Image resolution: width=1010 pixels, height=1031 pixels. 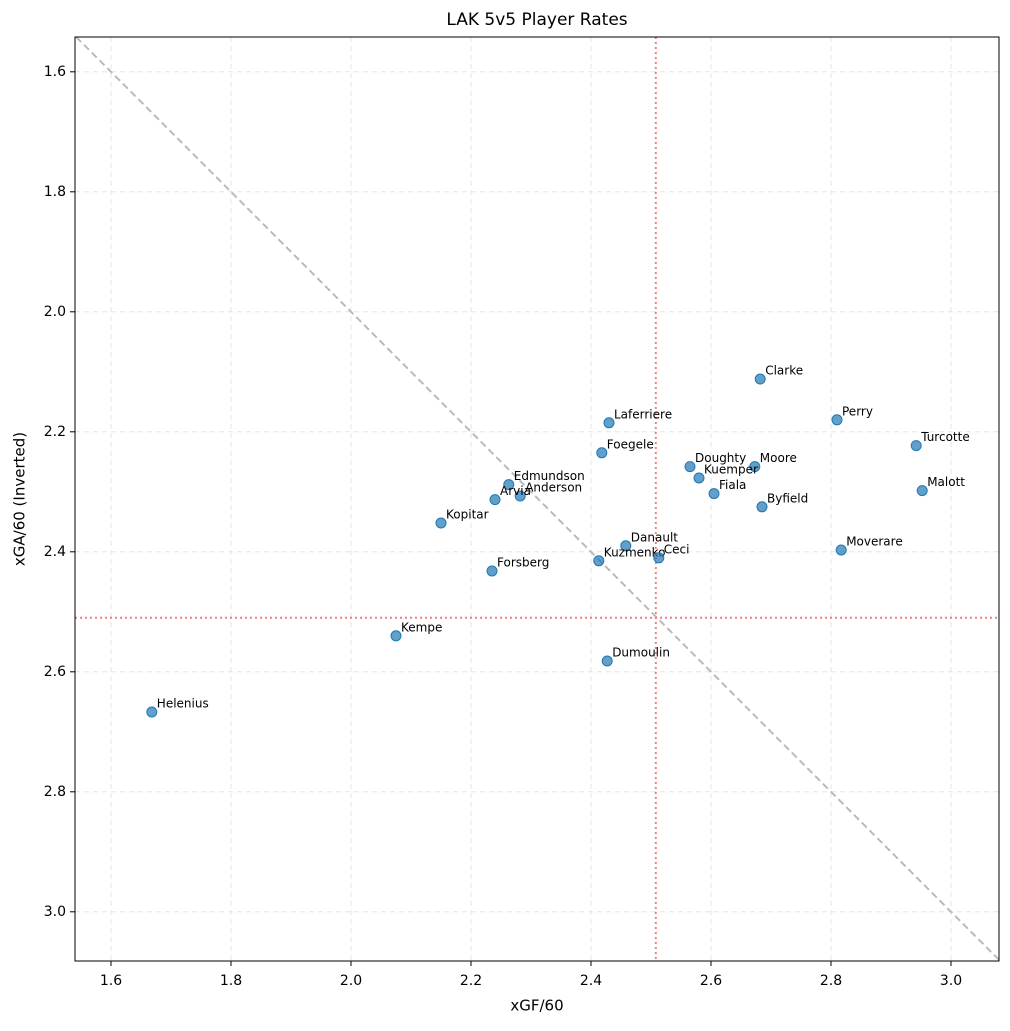 I want to click on y-tick-label: 3.0, so click(x=55, y=912).